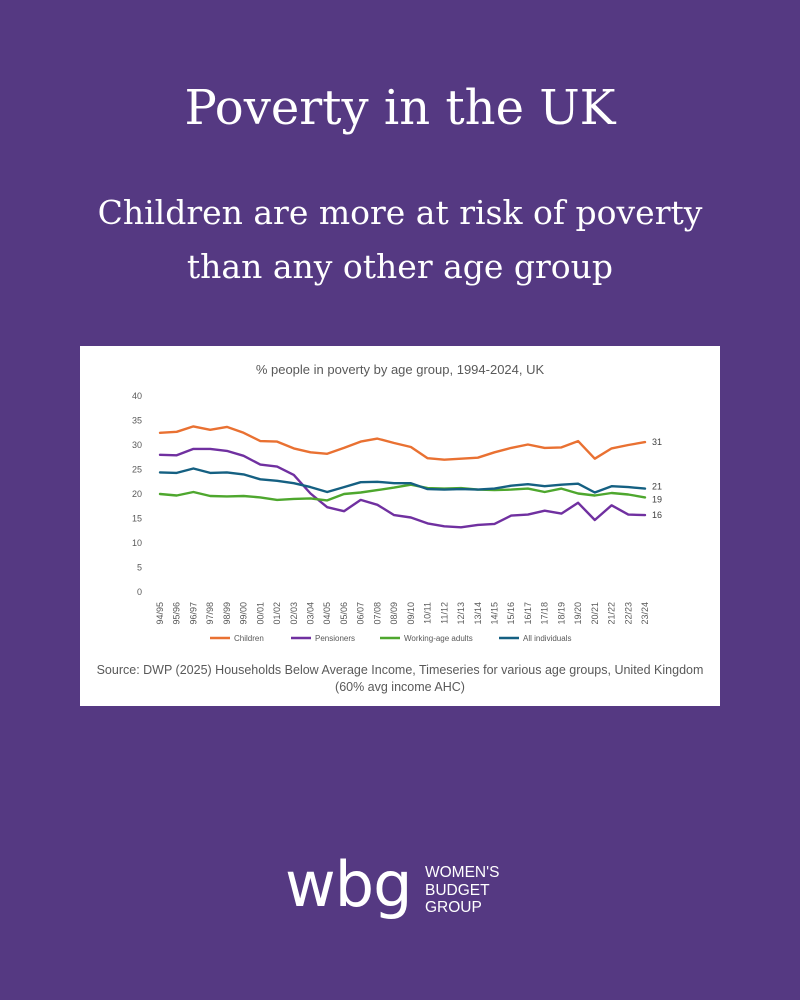  Describe the element at coordinates (277, 613) in the screenshot. I see `x-tick-label: 01/02` at that location.